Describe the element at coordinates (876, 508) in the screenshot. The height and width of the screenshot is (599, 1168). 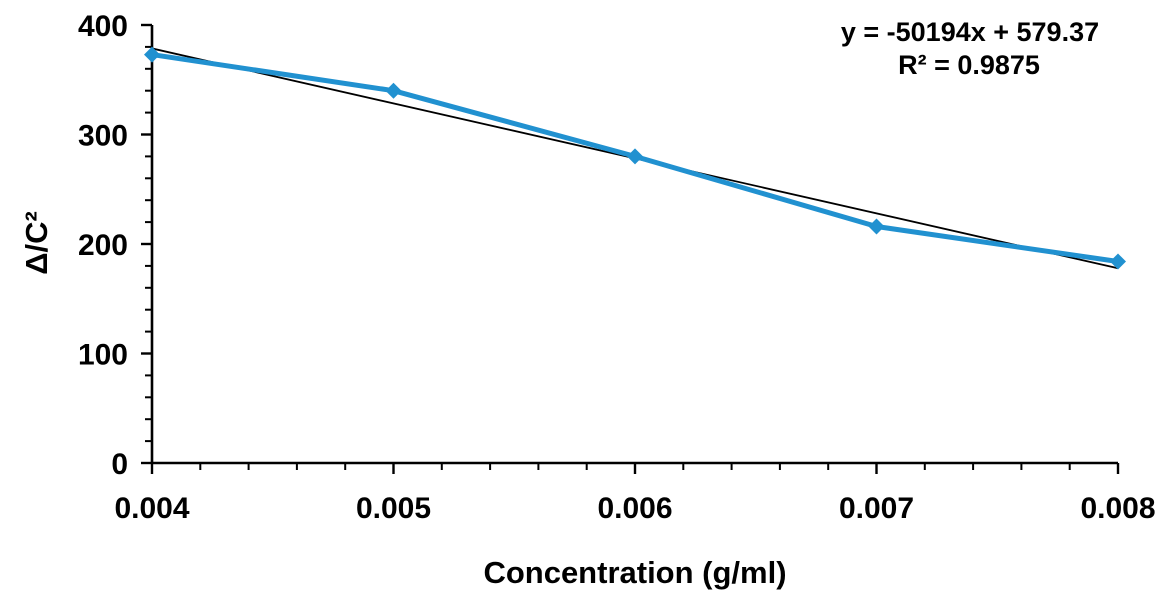
I see `x-tick-label: 0.007` at that location.